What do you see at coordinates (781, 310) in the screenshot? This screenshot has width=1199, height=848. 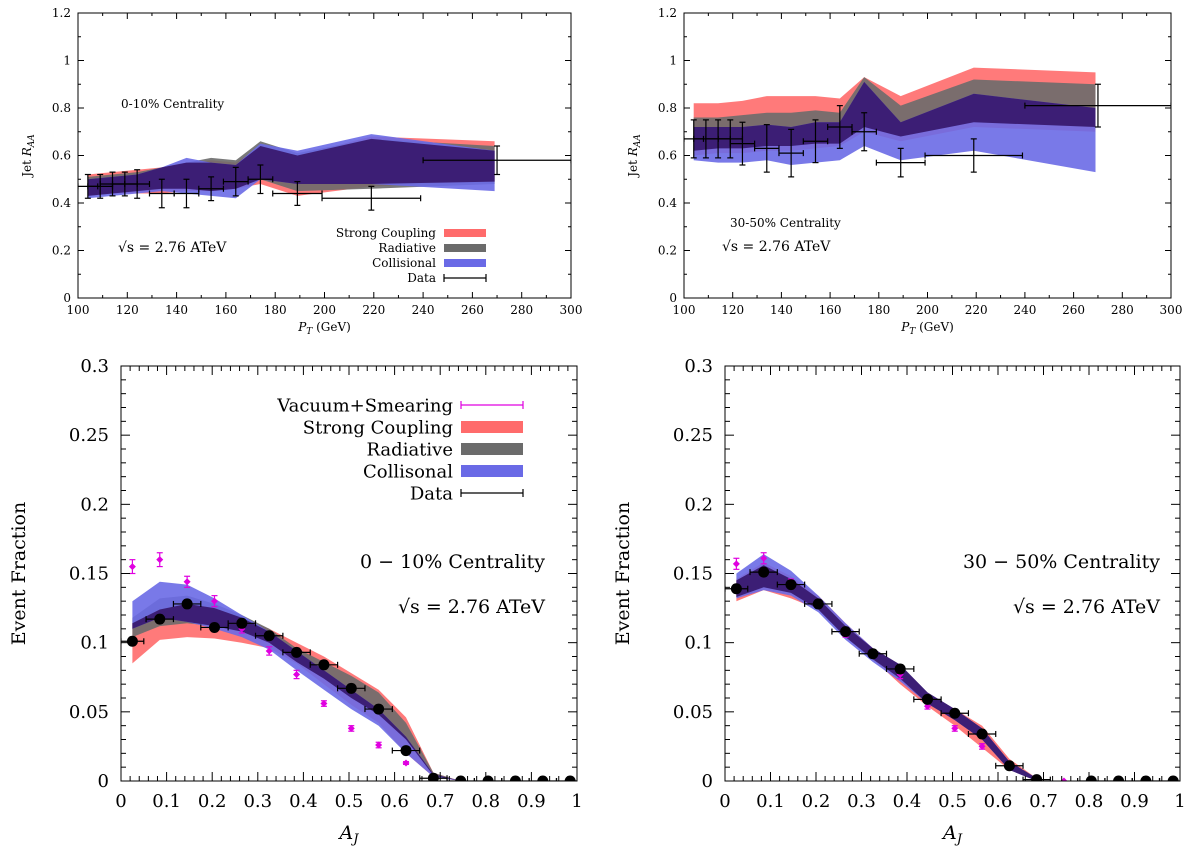 I see `x-tick-label: 140` at bounding box center [781, 310].